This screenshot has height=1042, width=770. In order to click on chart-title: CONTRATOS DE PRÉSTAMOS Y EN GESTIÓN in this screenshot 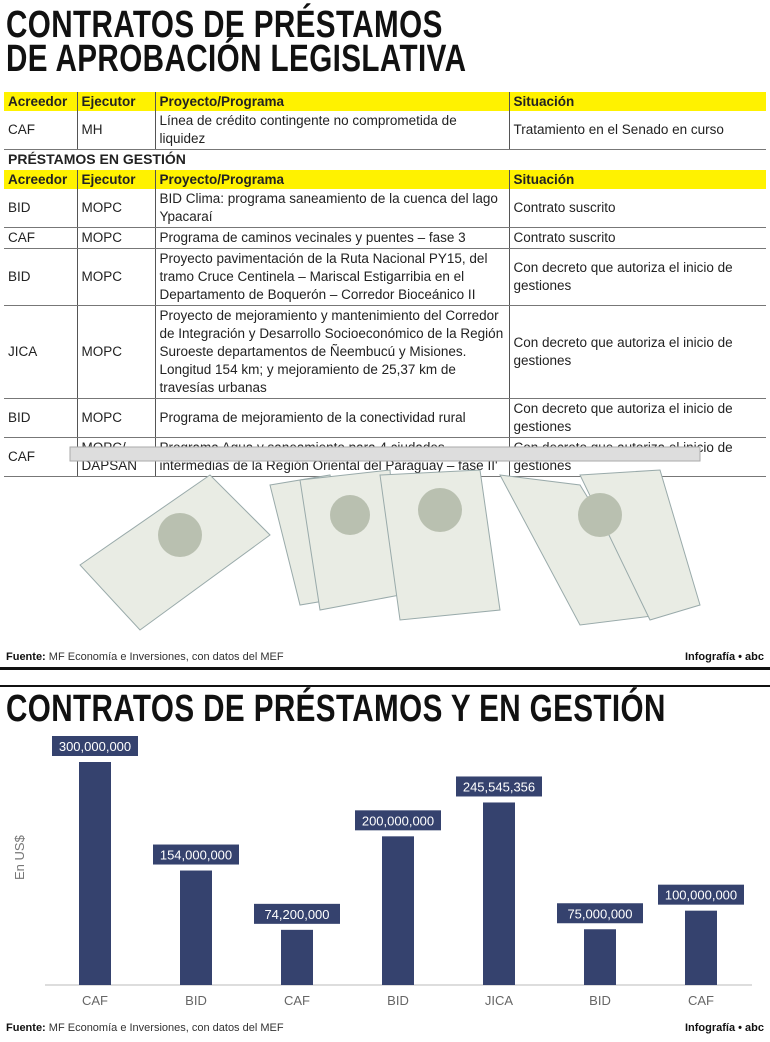, I will do `click(336, 709)`.